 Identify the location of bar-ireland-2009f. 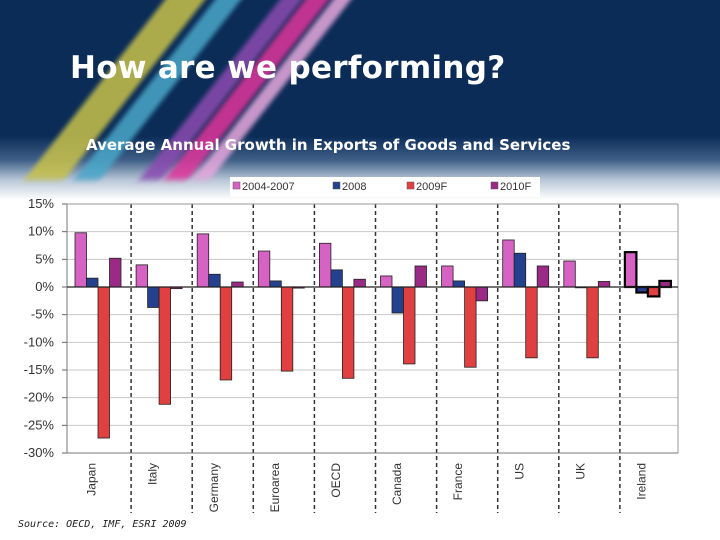
(653, 291).